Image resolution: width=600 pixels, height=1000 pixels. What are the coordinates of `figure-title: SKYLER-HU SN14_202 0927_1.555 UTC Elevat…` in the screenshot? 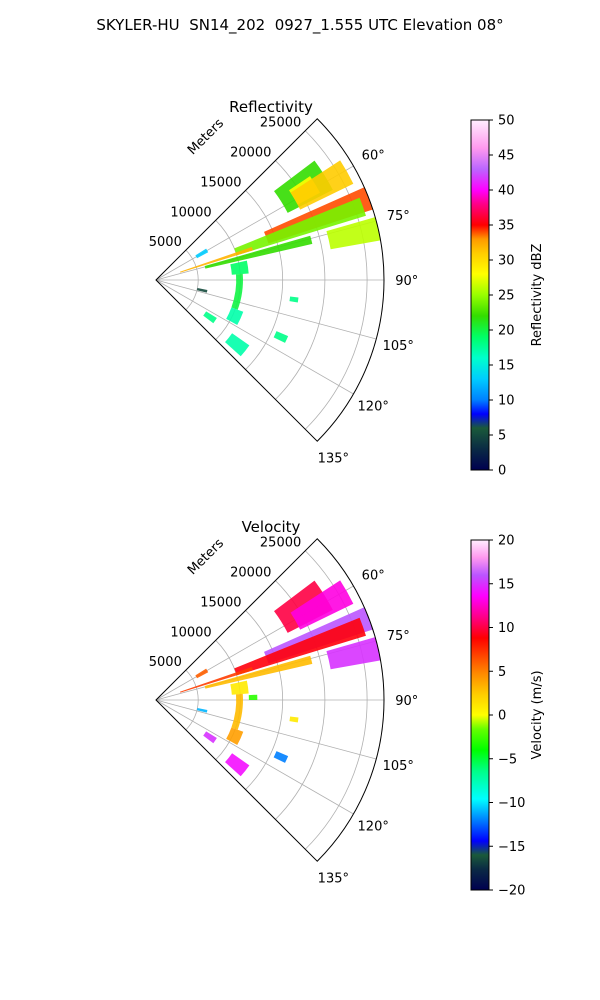 It's located at (300, 25).